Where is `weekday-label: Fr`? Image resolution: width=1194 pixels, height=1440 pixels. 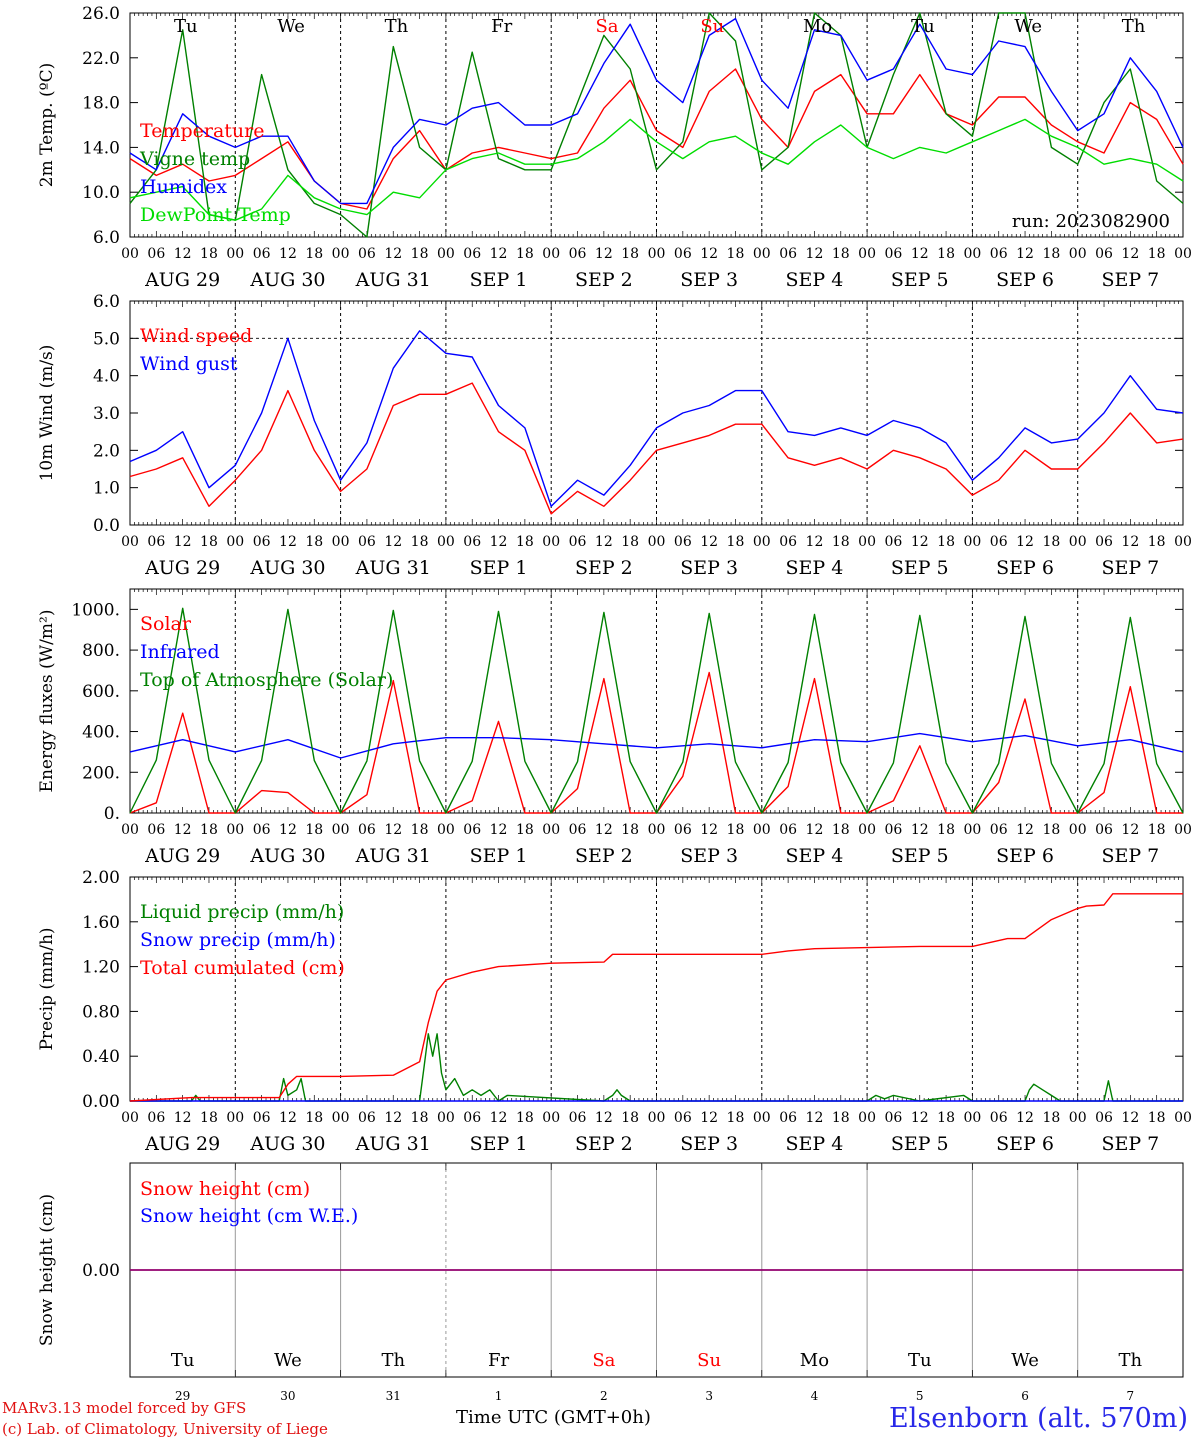 weekday-label: Fr is located at coordinates (498, 1360).